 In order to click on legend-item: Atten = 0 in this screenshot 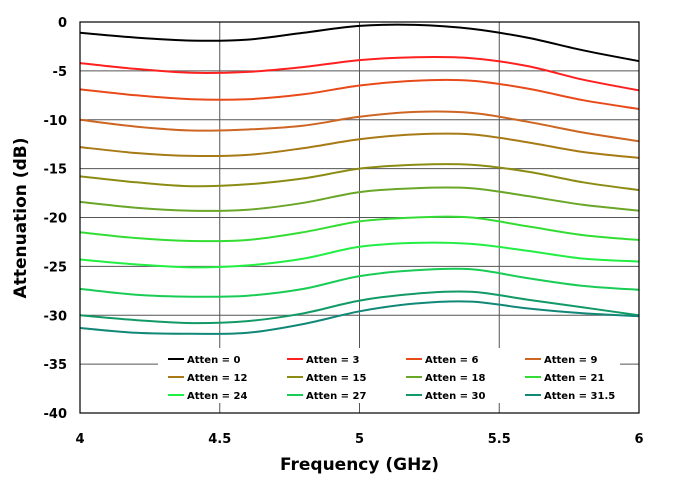, I will do `click(204, 360)`.